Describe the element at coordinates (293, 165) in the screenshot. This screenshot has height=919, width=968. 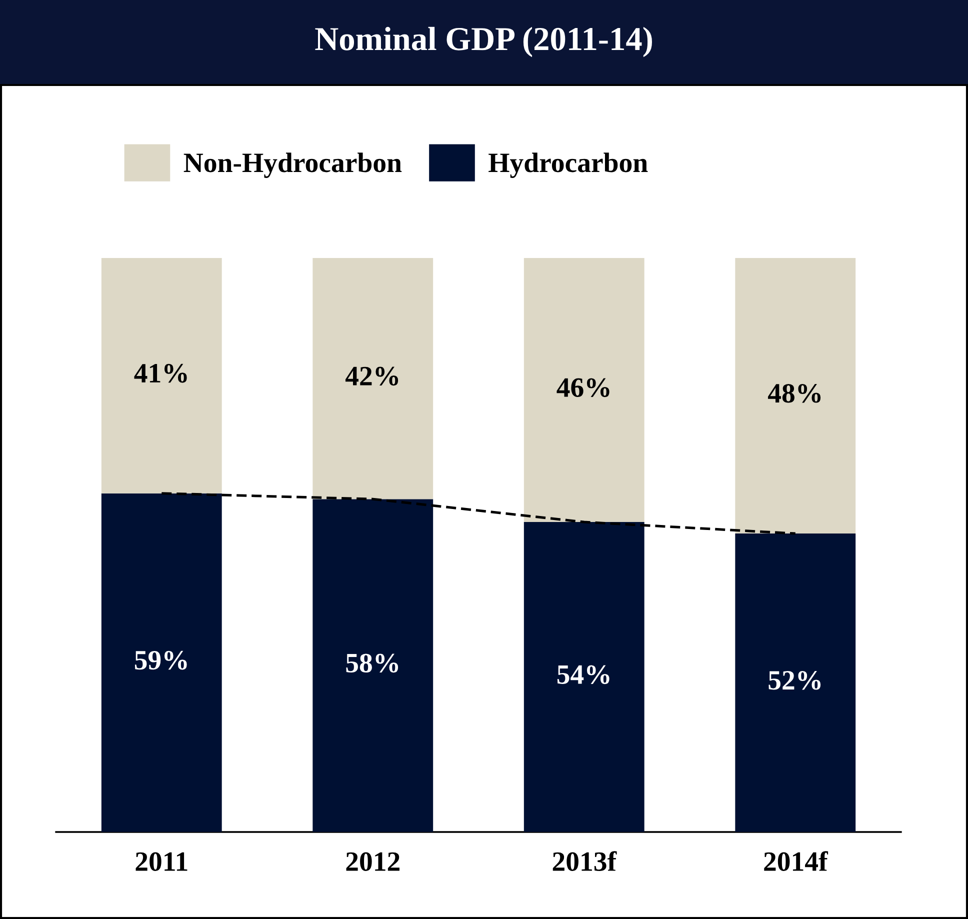
I see `legend-label: Non-Hydrocarbon` at that location.